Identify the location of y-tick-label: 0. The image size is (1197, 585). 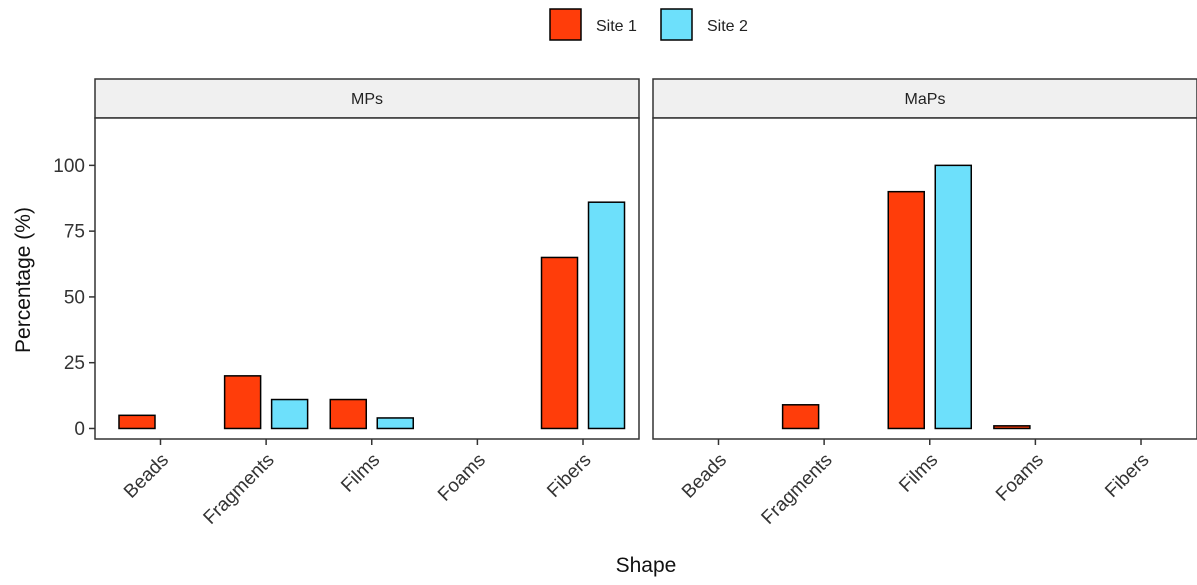
(79, 429).